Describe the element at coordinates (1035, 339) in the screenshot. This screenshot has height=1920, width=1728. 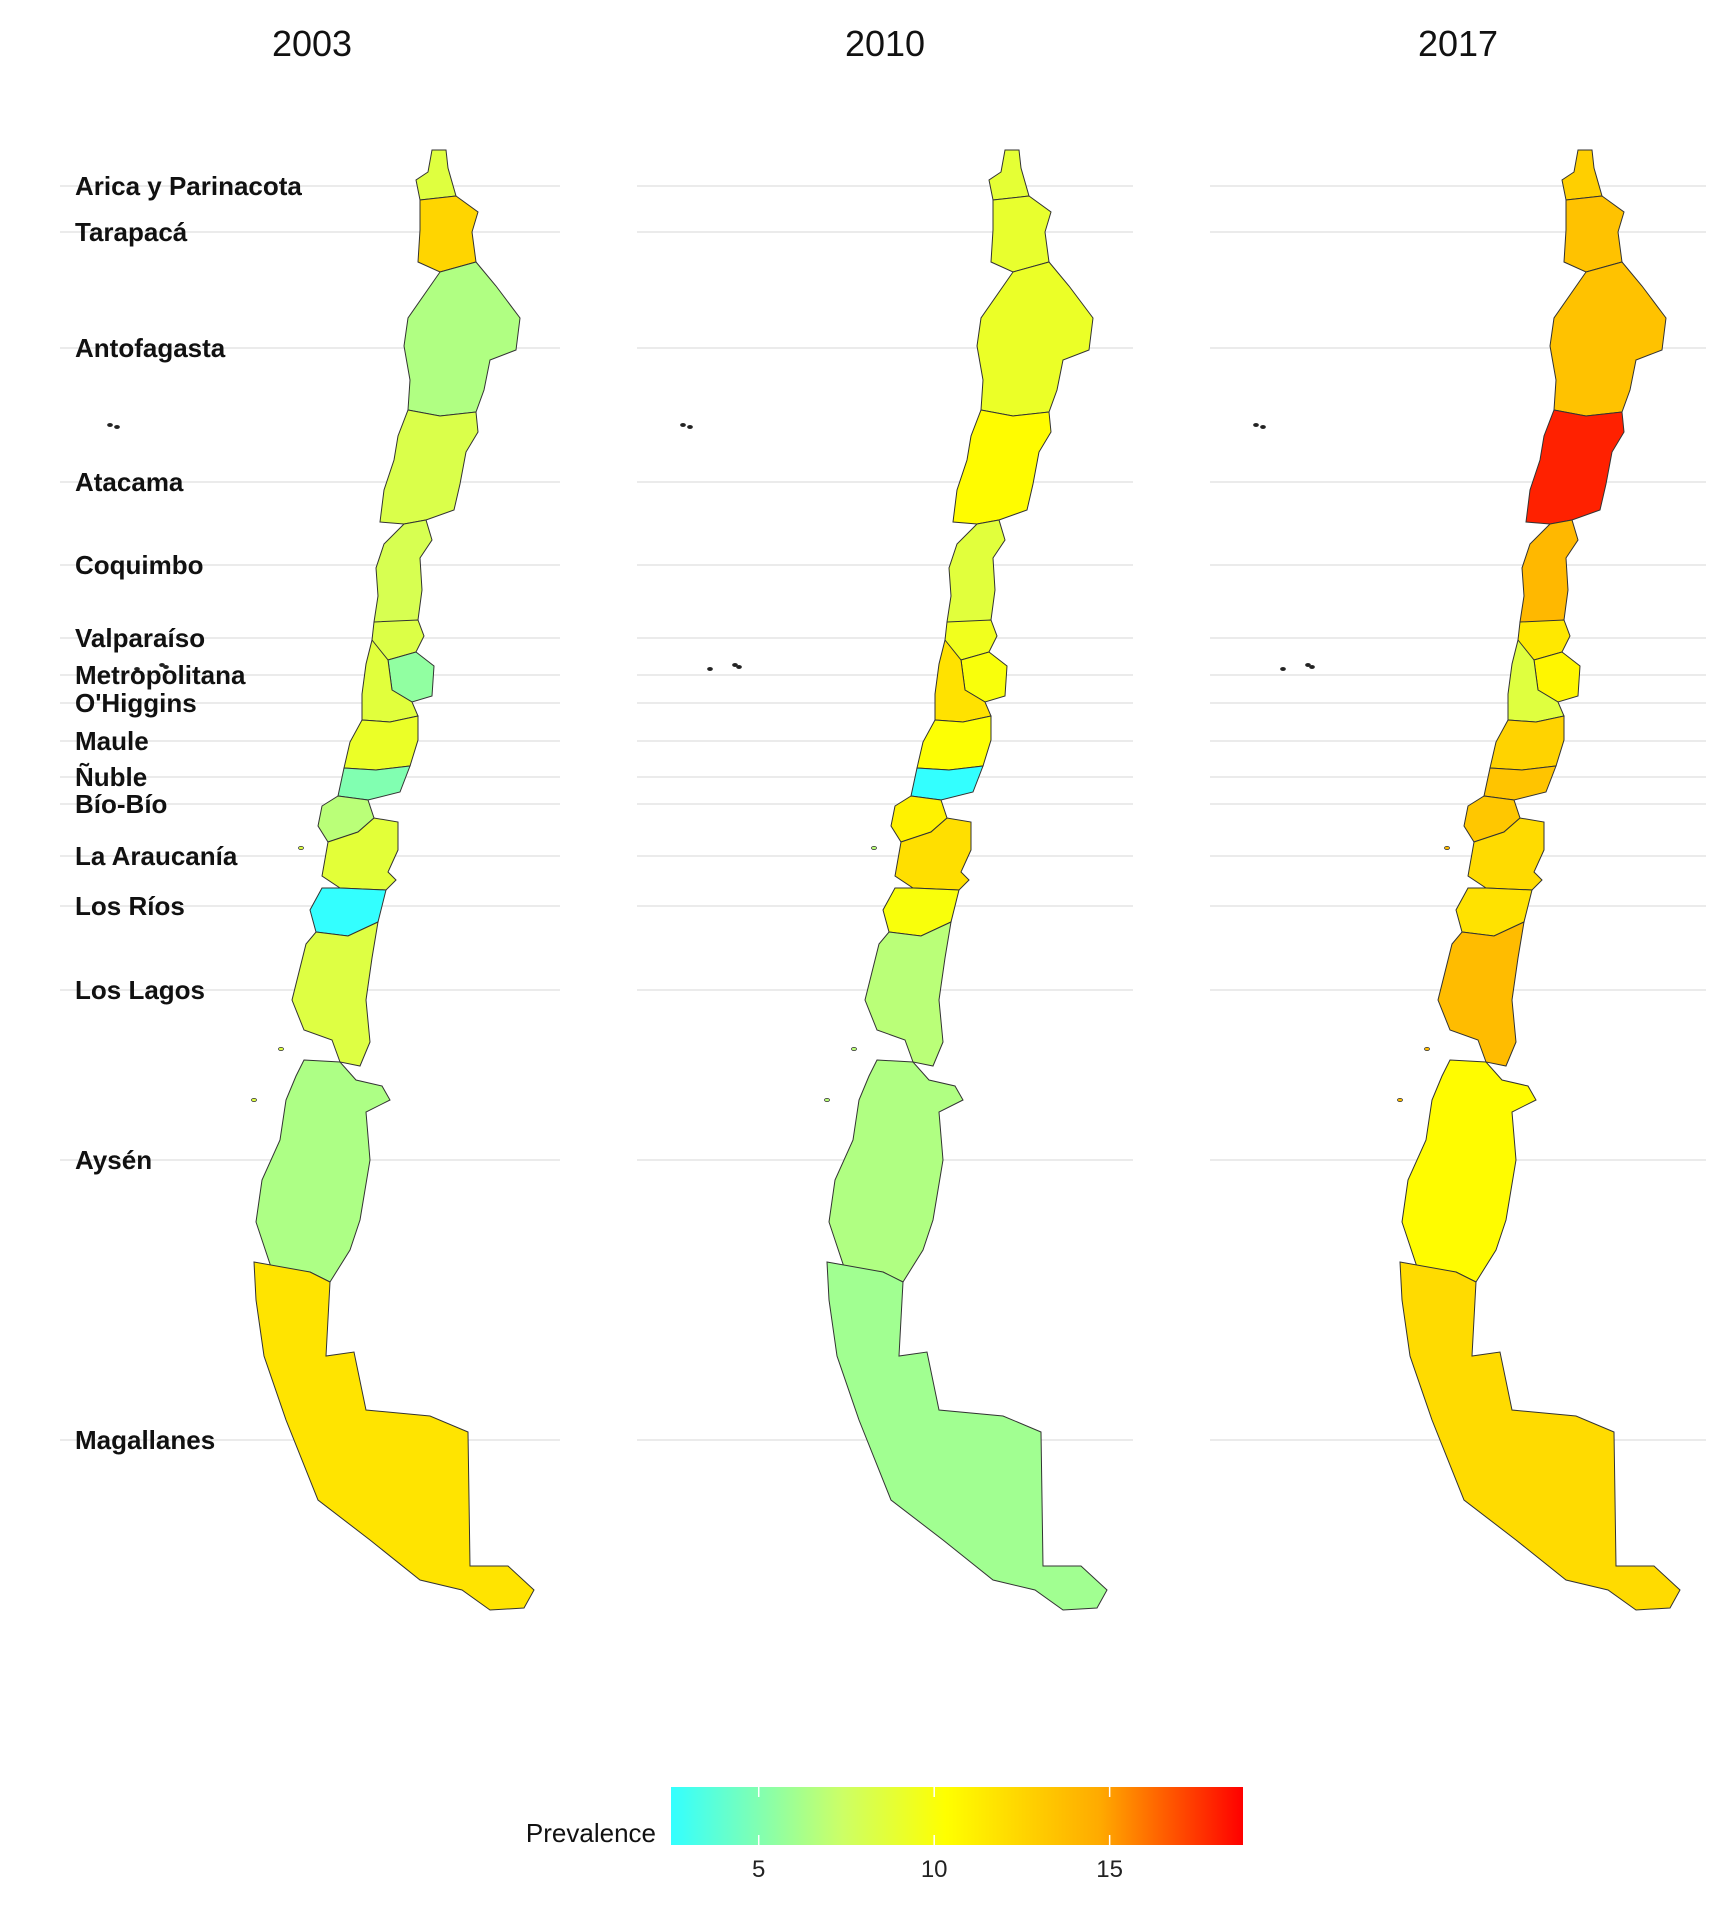
I see `region-antofagasta-2010` at that location.